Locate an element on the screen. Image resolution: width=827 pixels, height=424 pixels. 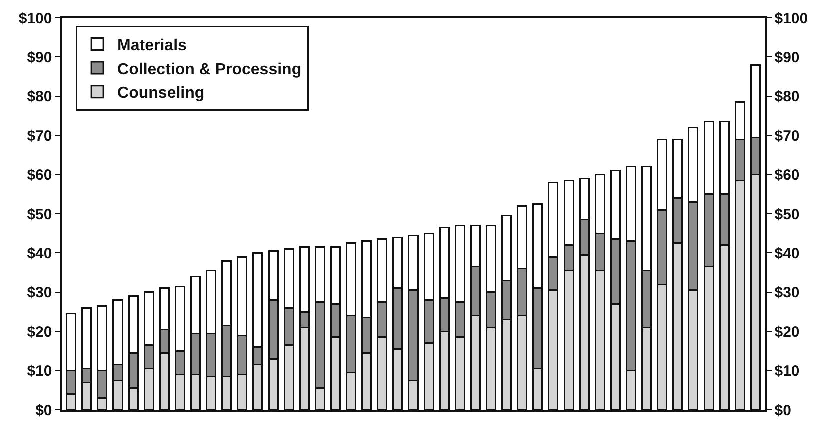
y-tick-label: $0 is located at coordinates (44, 411).